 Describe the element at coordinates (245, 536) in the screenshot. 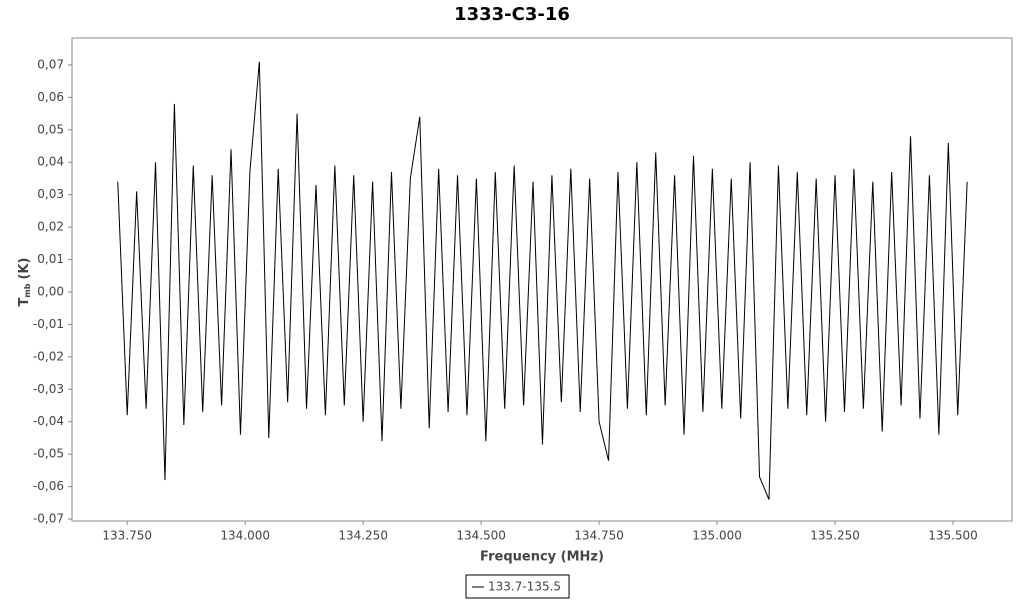

I see `x-tick-label: 134.000` at that location.